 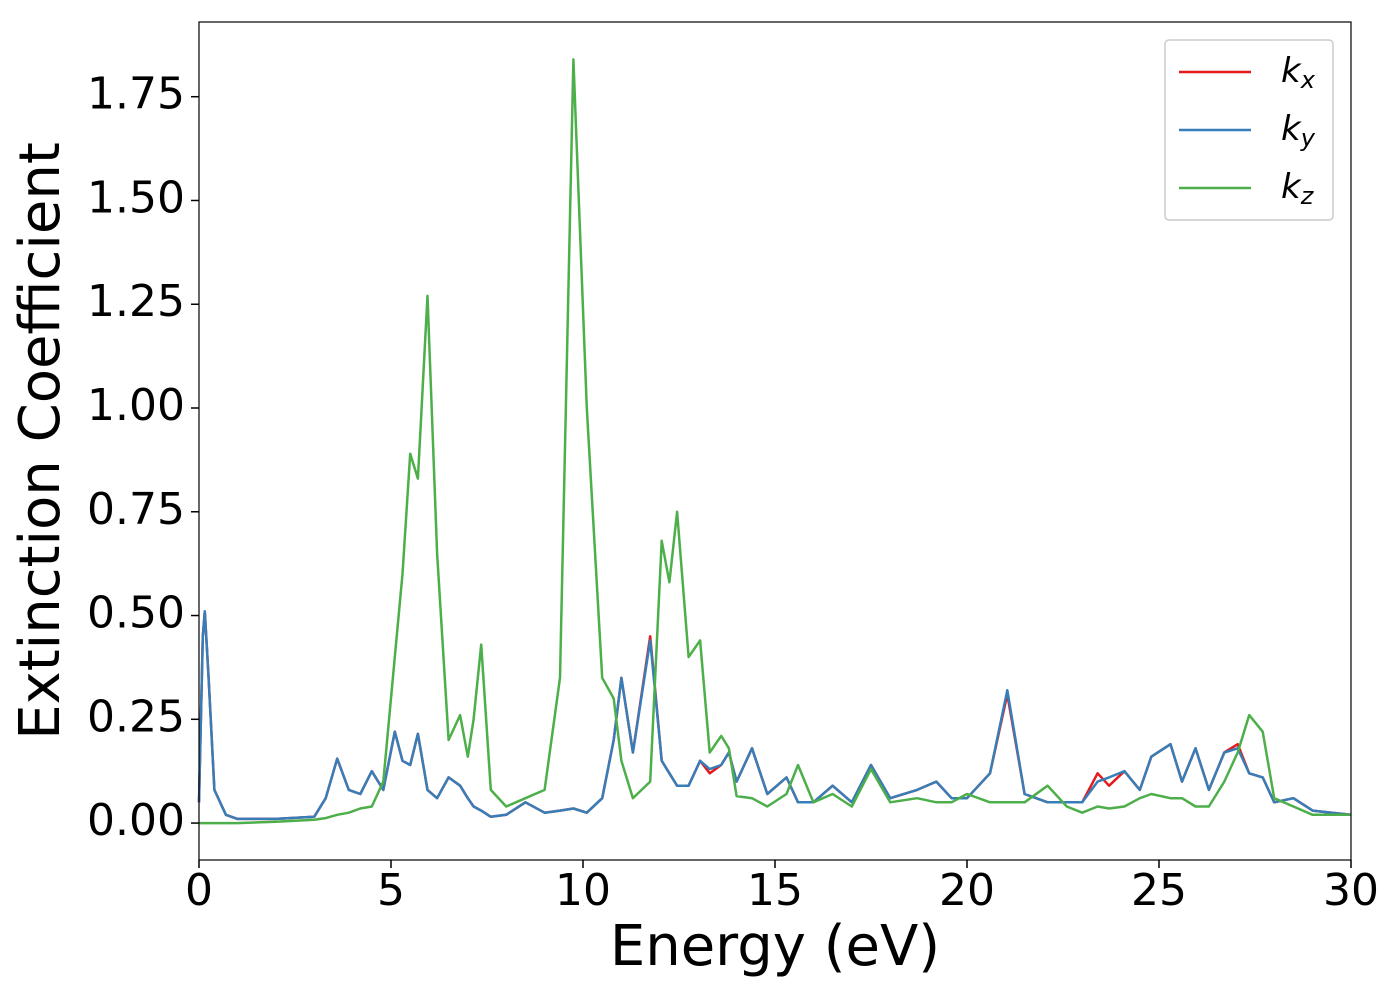 I want to click on x-axis-label: Energy (eV), so click(x=775, y=946).